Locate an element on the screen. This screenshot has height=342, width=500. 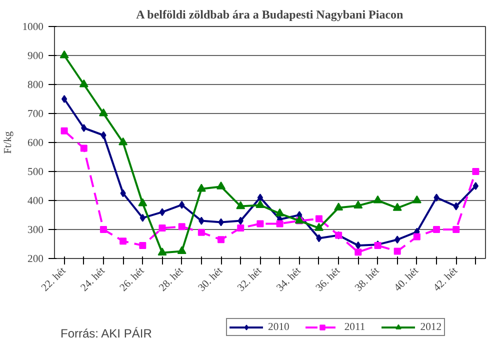
x-tick-label: 40. hét is located at coordinates (406, 280).